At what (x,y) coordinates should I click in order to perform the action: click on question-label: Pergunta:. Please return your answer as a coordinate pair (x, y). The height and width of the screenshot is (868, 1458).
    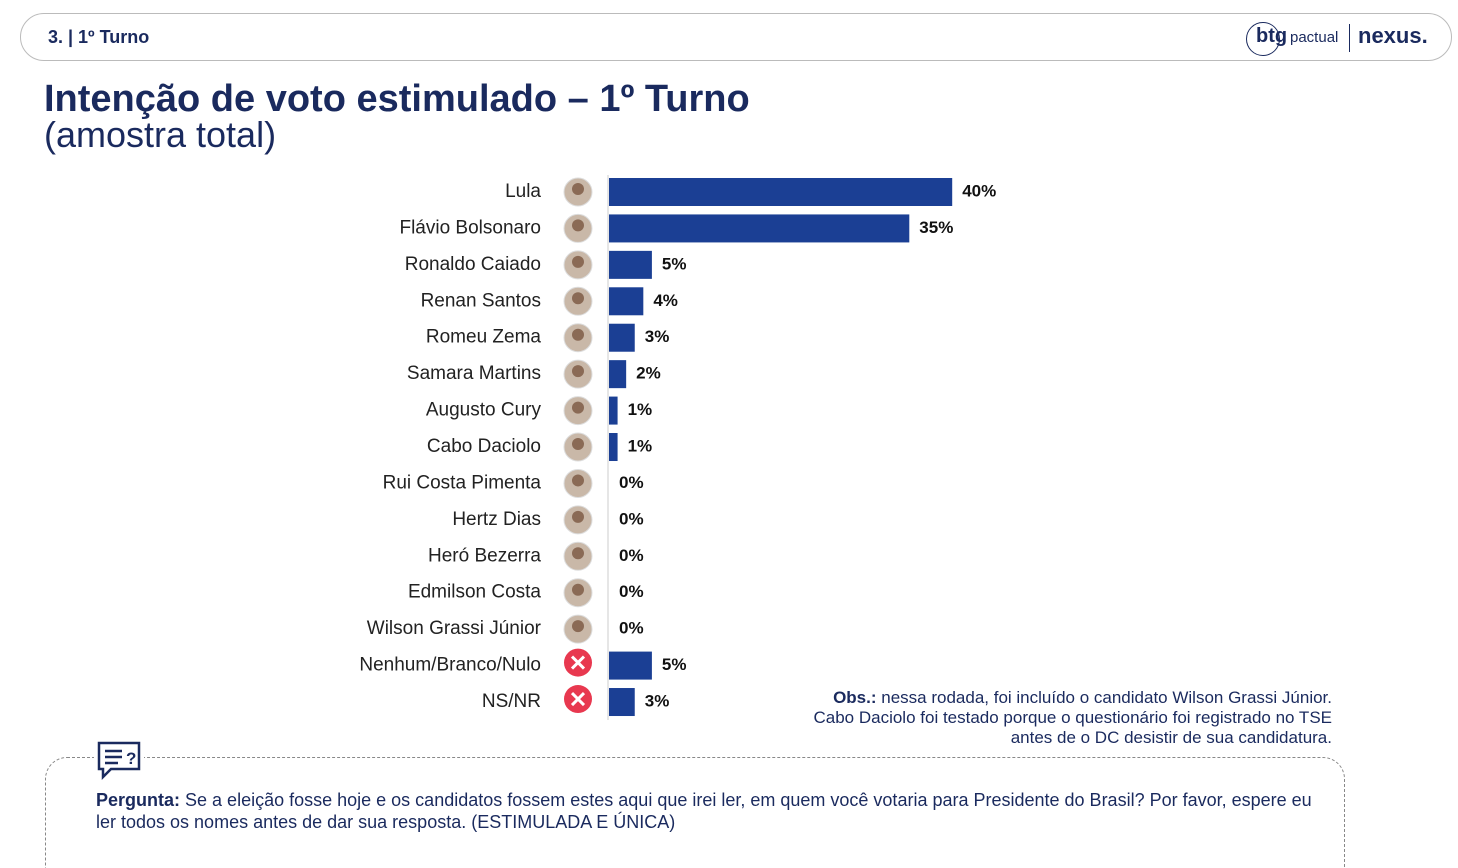
    Looking at the image, I should click on (138, 800).